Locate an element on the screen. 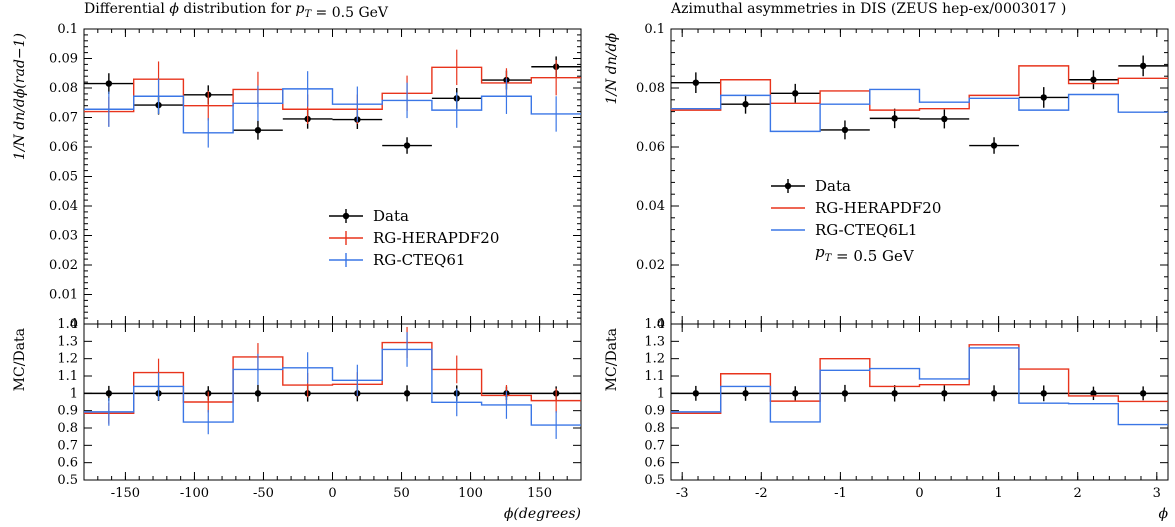 The image size is (1175, 527). y-tick-label: 0.01 is located at coordinates (63, 295).